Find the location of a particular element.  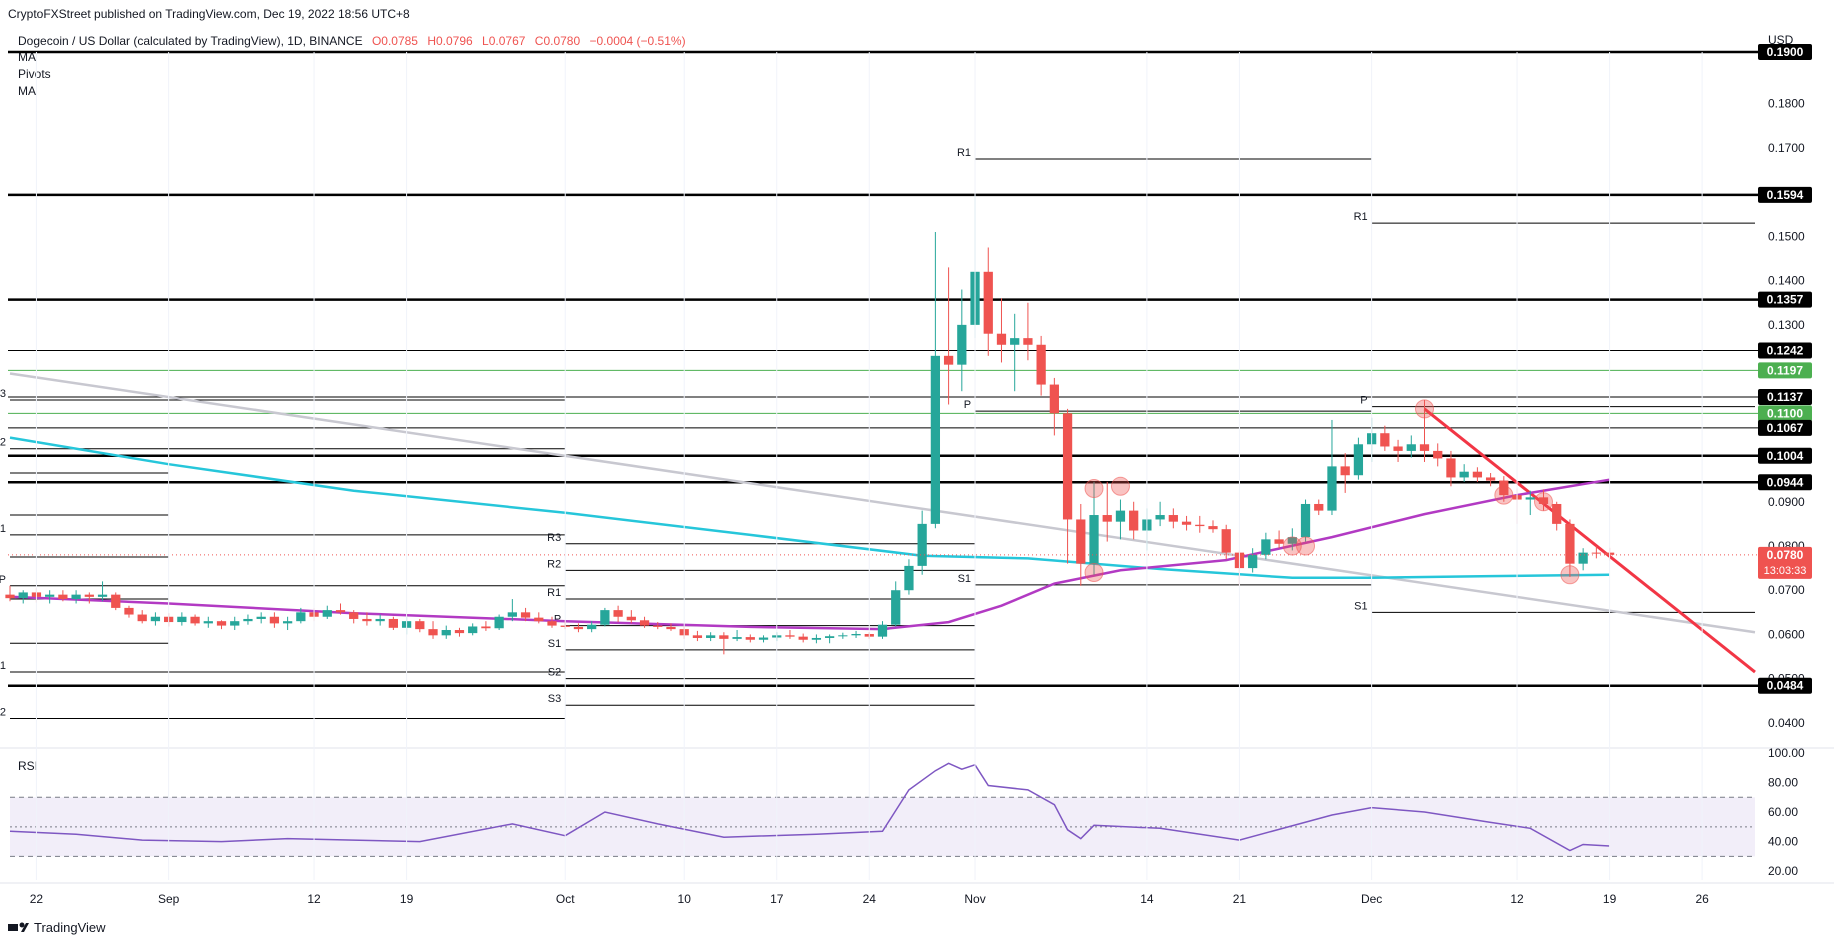

price-tick-label: 0.0400 is located at coordinates (1786, 723).